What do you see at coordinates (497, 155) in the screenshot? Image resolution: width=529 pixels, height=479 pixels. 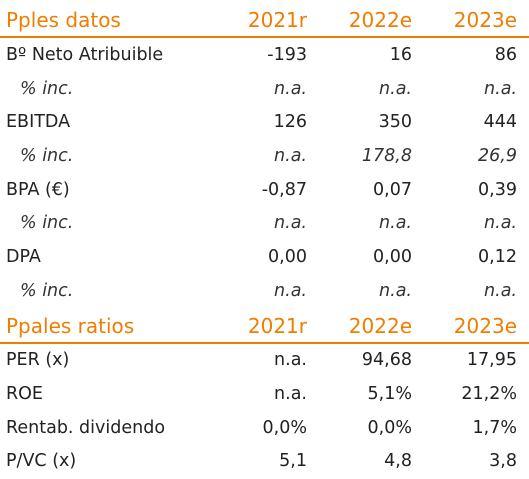 I see `row-value: 26,9` at bounding box center [497, 155].